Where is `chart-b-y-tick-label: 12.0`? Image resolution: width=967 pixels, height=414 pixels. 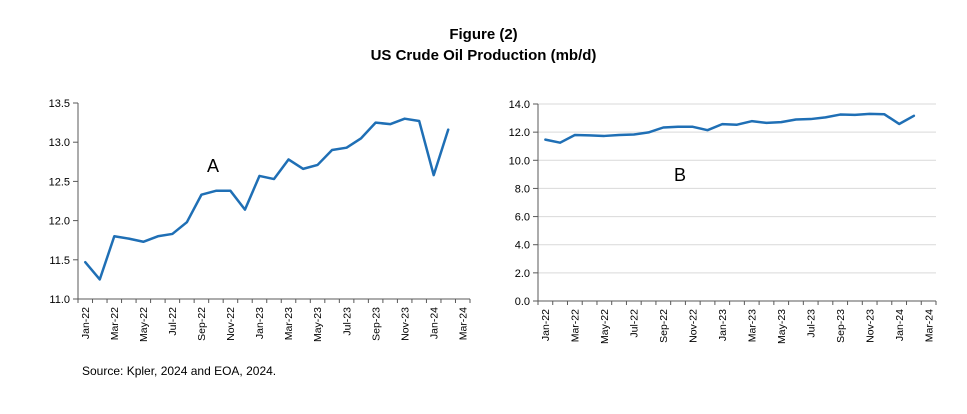 chart-b-y-tick-label: 12.0 is located at coordinates (519, 133).